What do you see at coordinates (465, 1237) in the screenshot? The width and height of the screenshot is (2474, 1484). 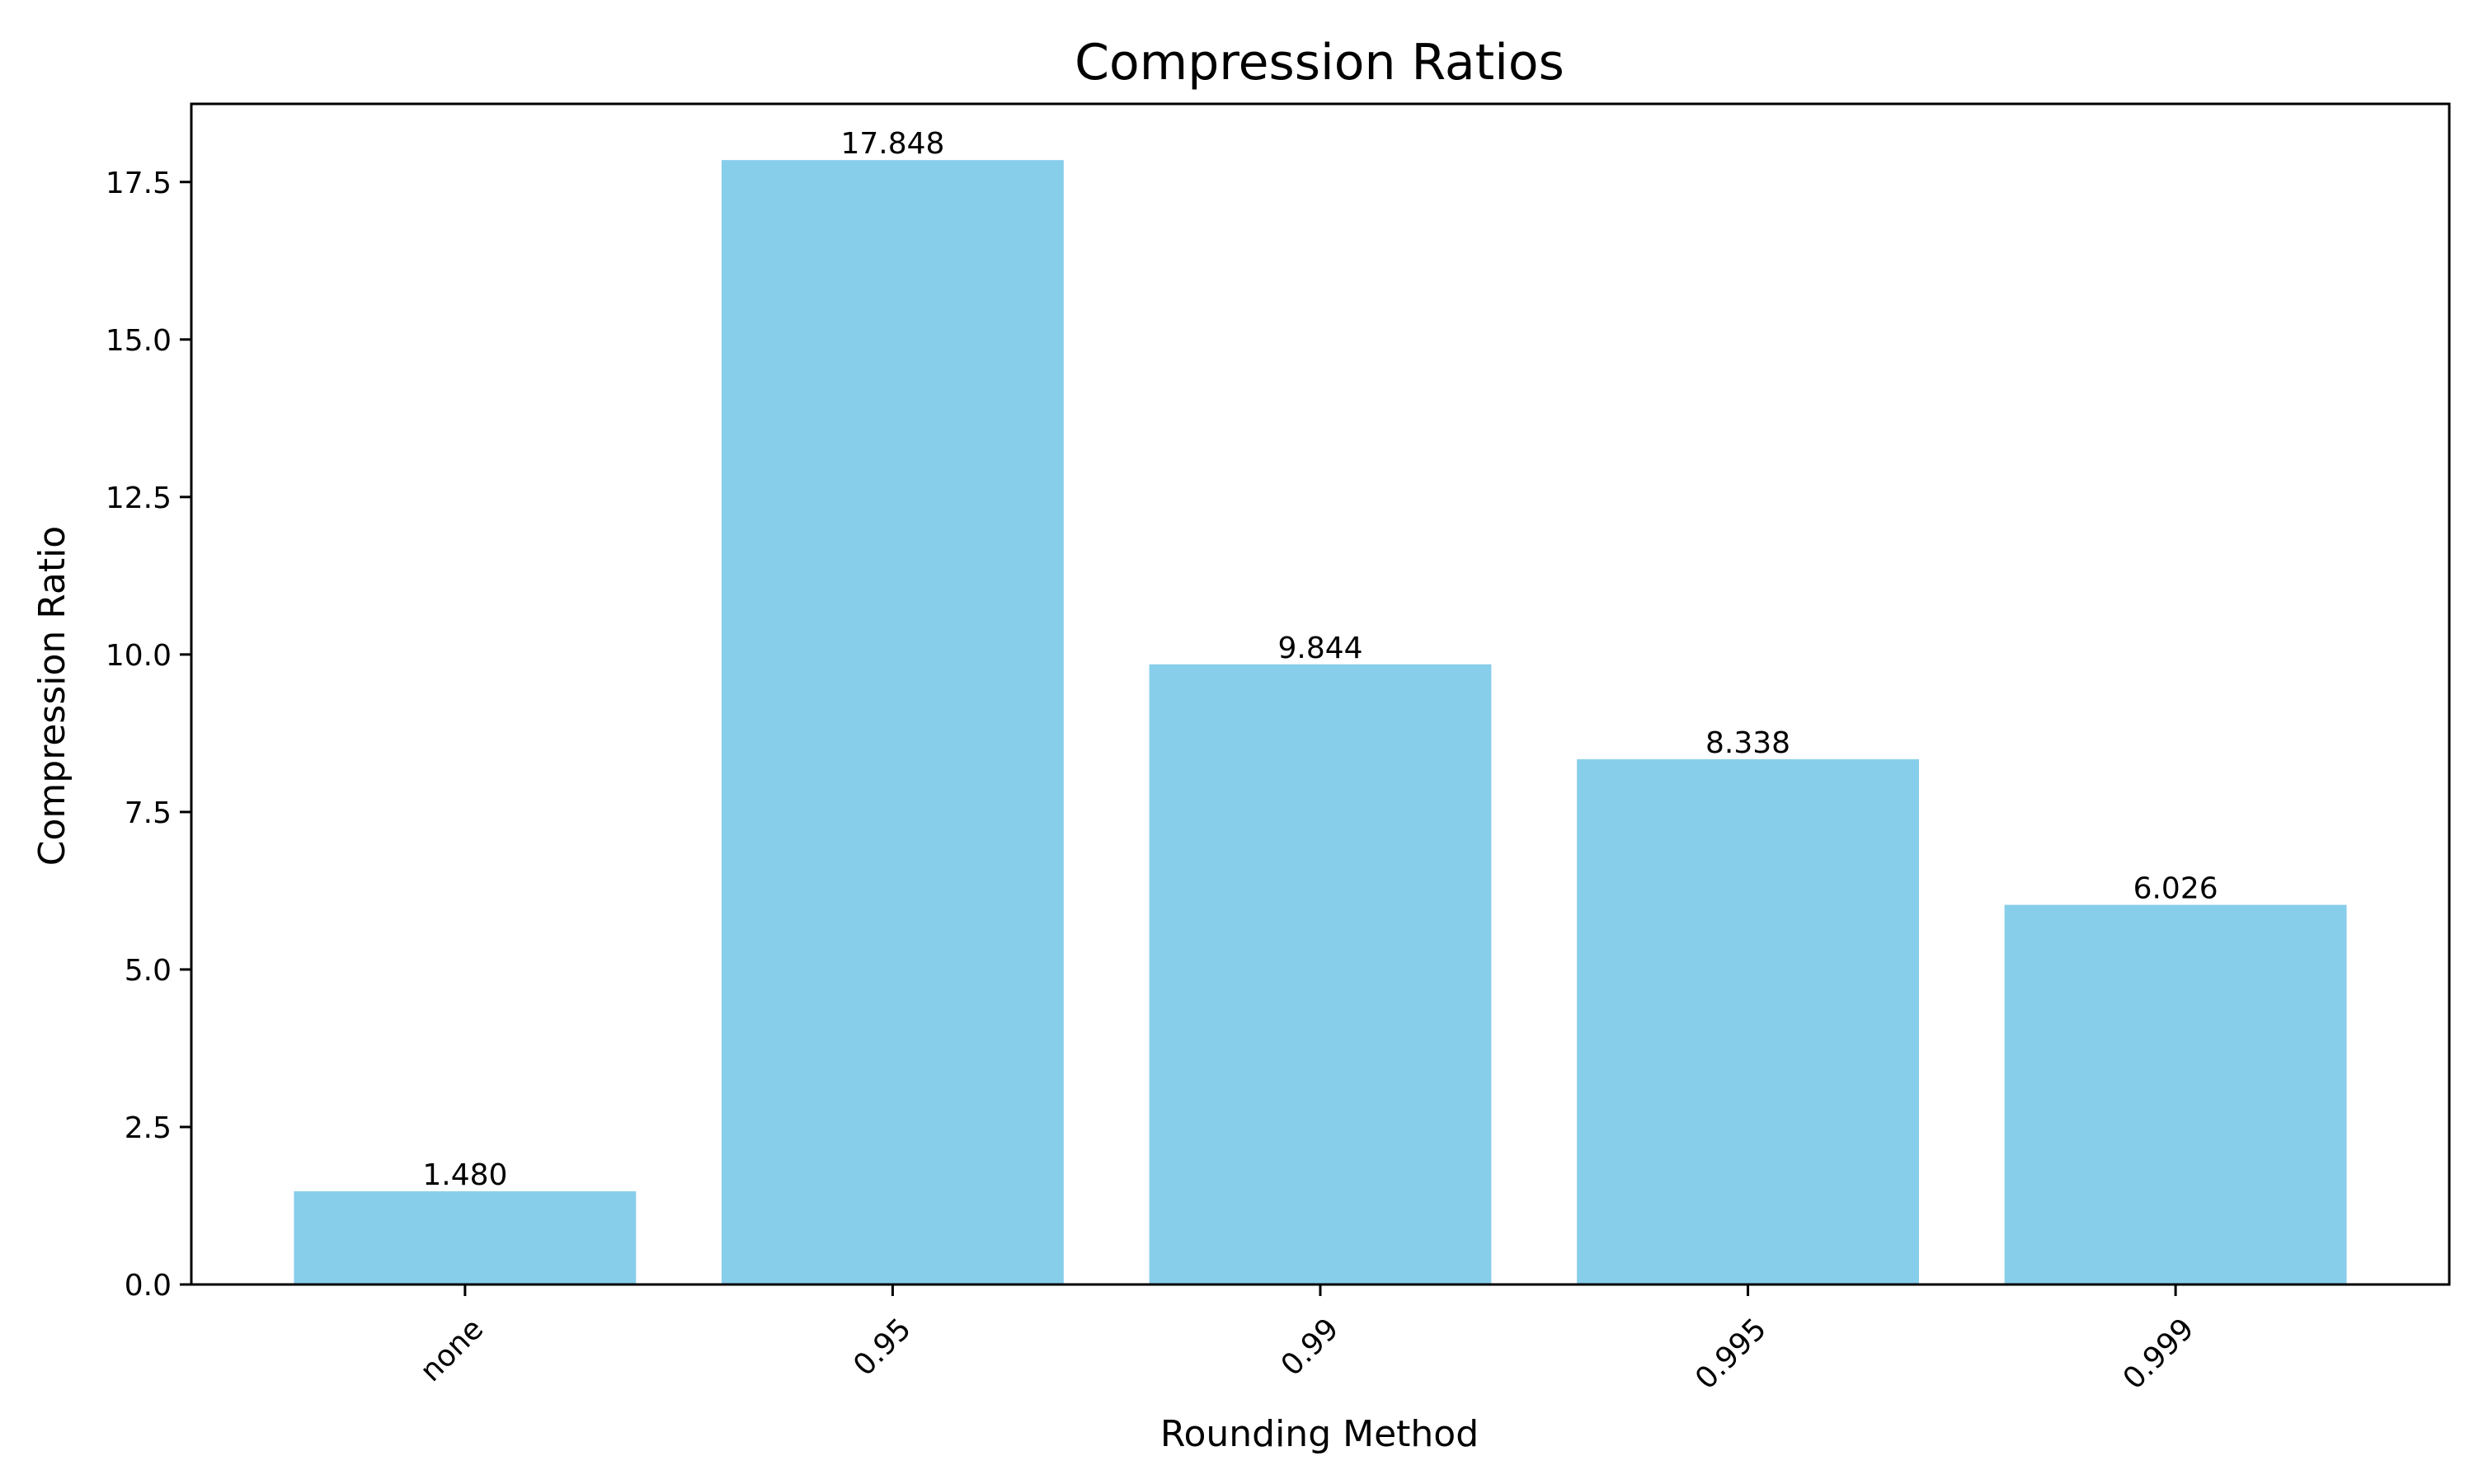 I see `bar-none` at bounding box center [465, 1237].